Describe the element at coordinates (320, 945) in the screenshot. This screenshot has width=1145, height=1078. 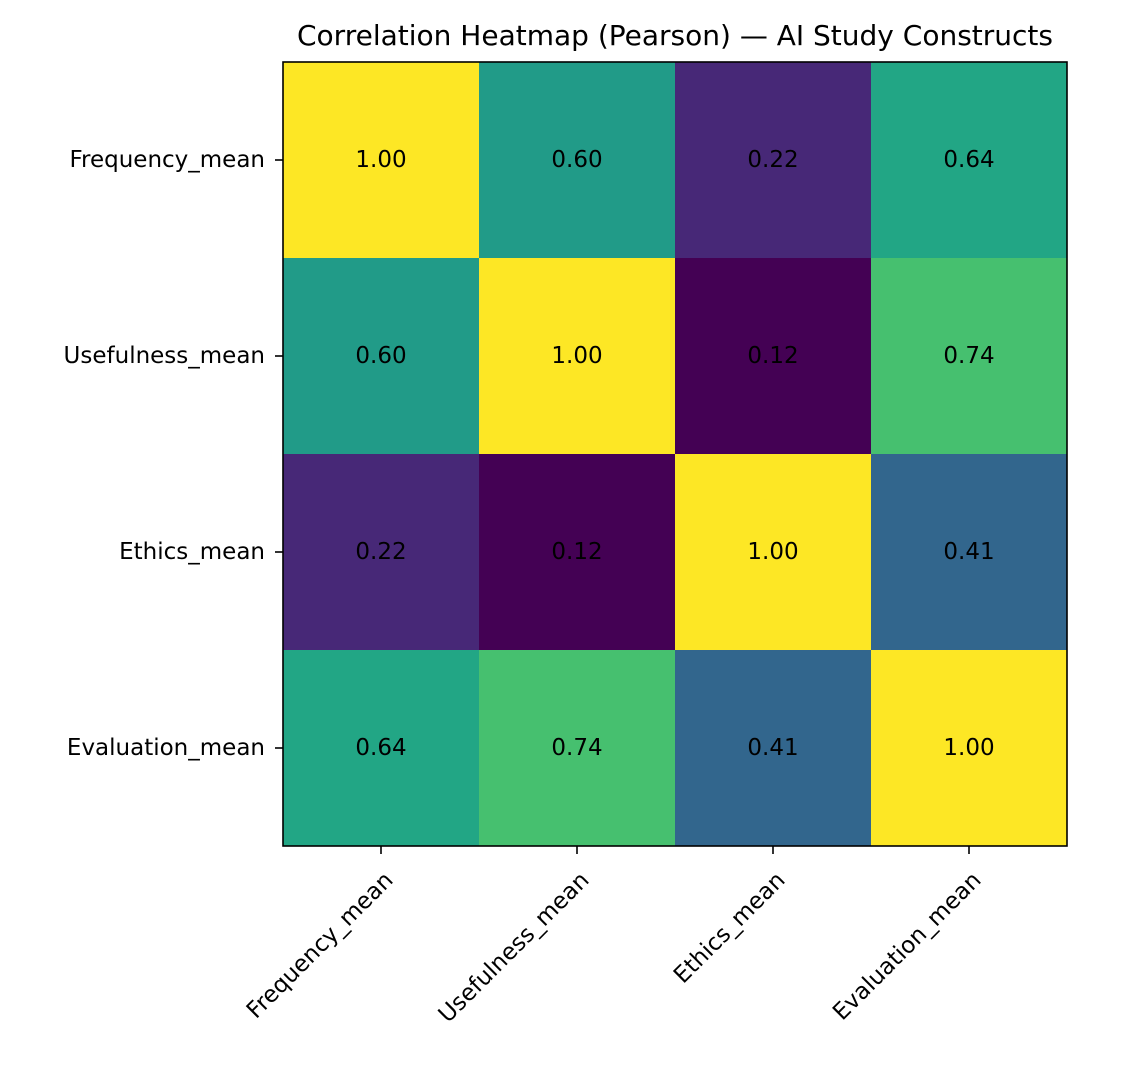
I see `x-tick-label: Frequency_mean` at that location.